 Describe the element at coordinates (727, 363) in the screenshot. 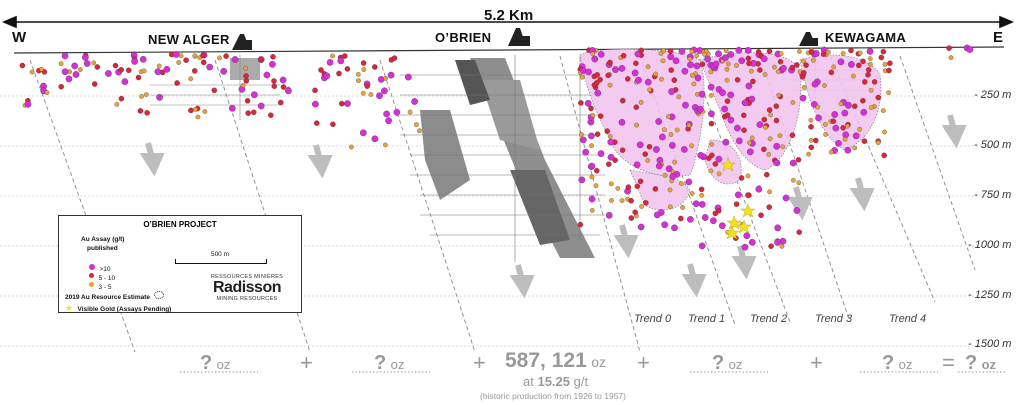

I see `unknown-oz-3: ? oz` at that location.